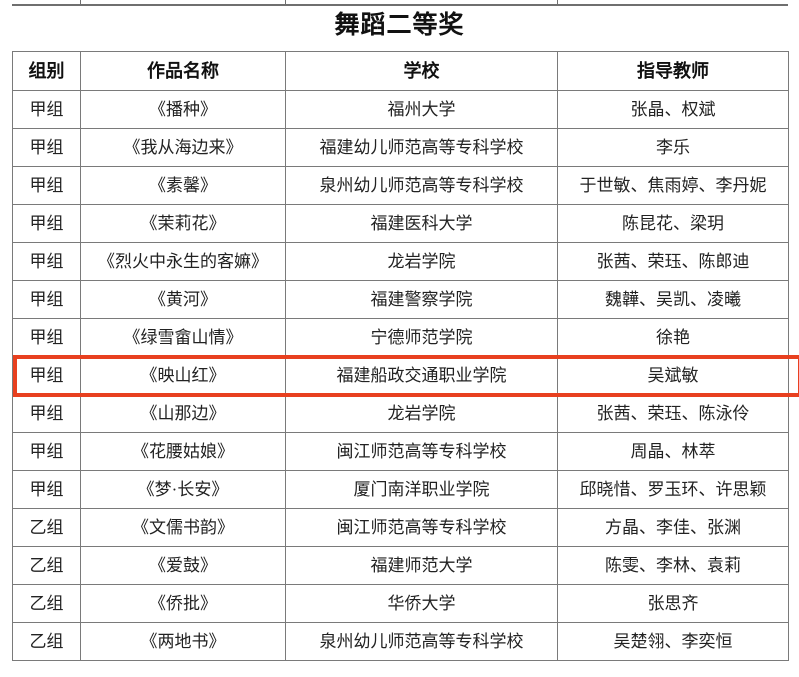  I want to click on header-row: 组别 作品名称 学校 指导教师, so click(400, 71).